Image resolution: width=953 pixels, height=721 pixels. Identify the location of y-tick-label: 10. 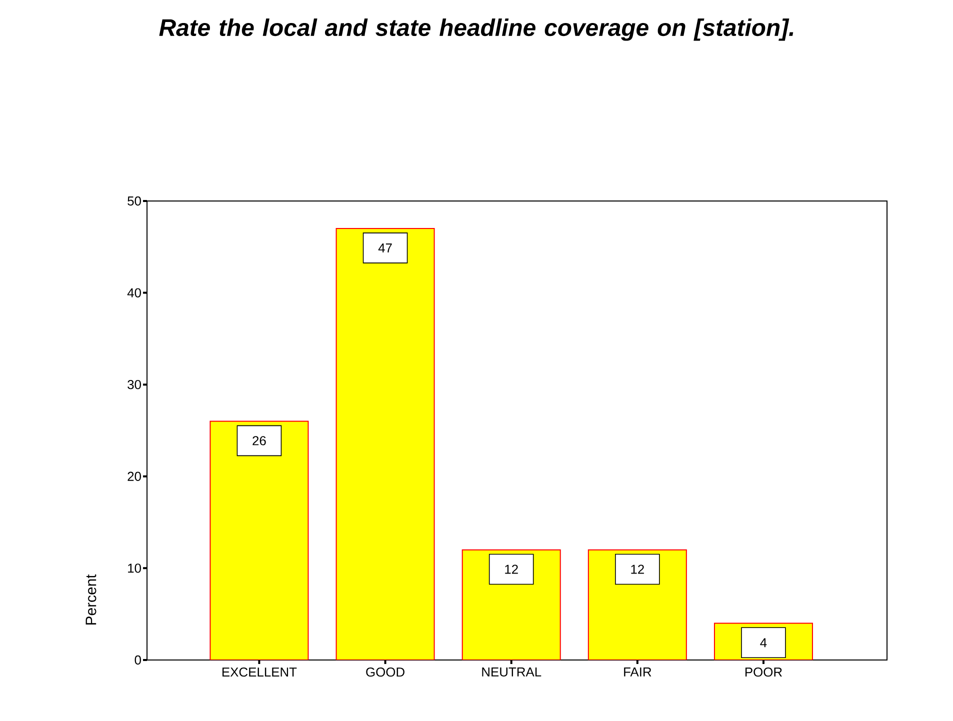
(134, 568).